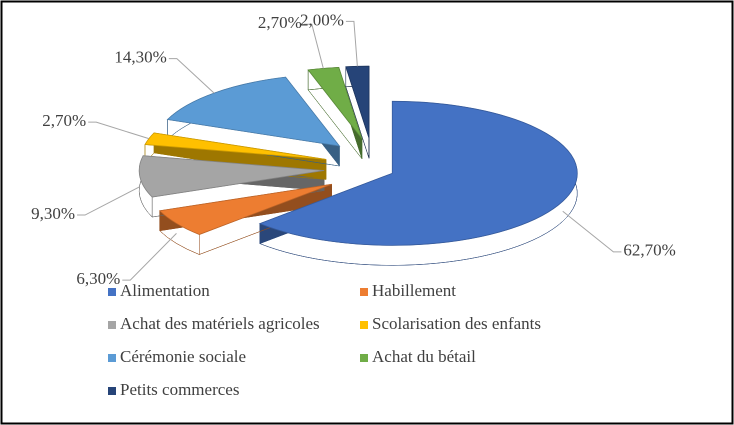 The width and height of the screenshot is (734, 425). Describe the element at coordinates (649, 250) in the screenshot. I see `data-label: 62,70%` at that location.